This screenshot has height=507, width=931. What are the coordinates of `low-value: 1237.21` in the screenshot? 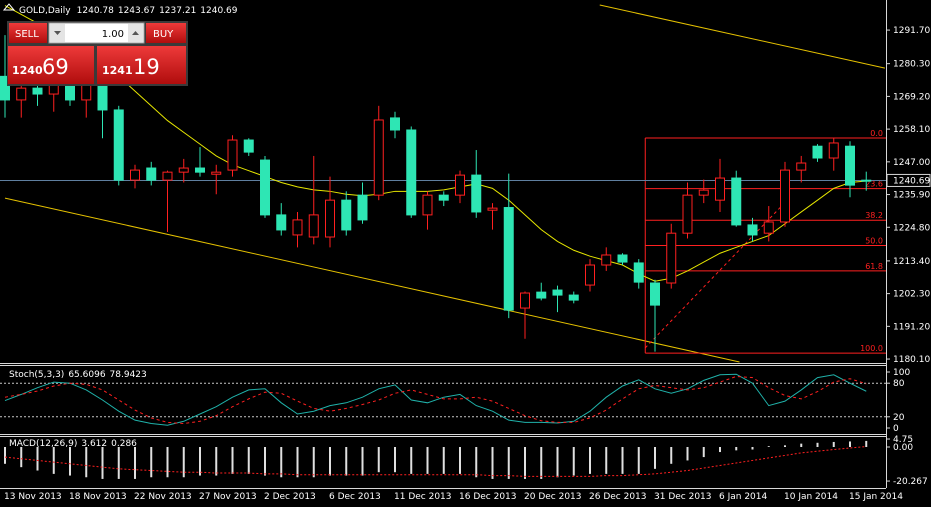 It's located at (177, 11).